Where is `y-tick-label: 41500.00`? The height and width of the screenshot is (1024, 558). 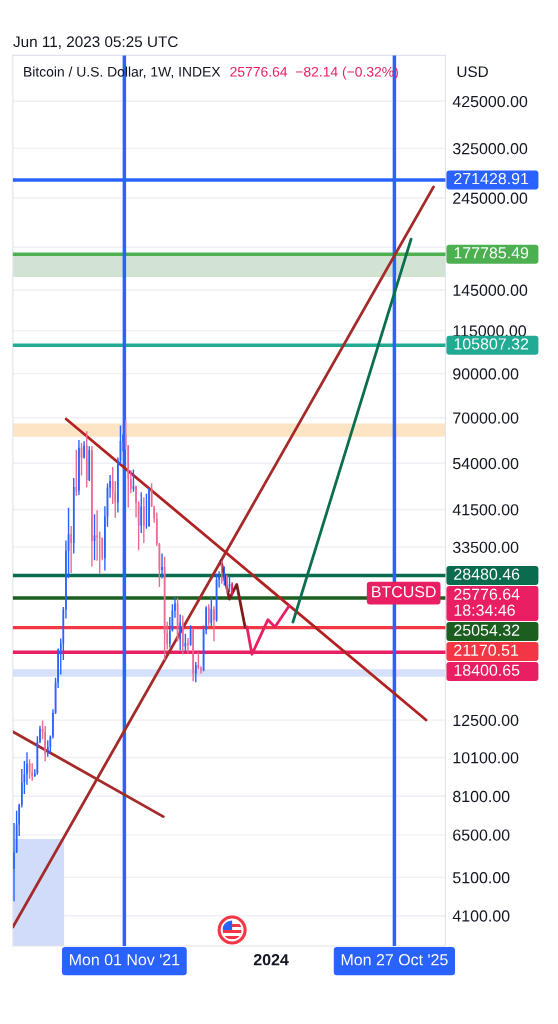 y-tick-label: 41500.00 is located at coordinates (485, 510).